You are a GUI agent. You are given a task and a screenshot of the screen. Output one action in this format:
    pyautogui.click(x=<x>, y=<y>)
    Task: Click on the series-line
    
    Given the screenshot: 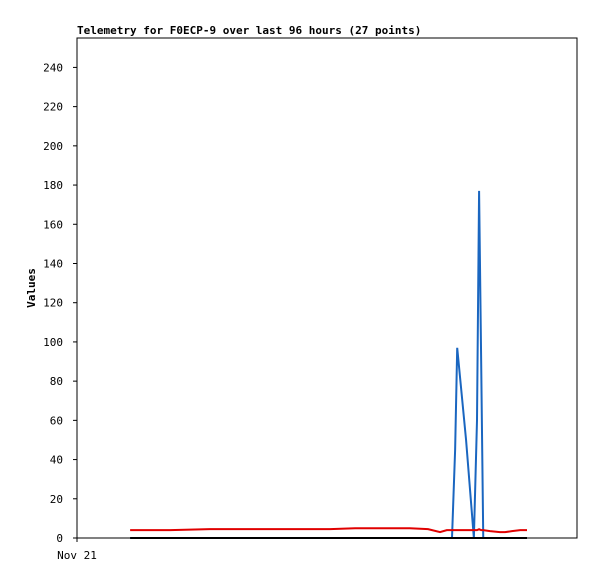 What is the action you would take?
    pyautogui.click(x=328, y=530)
    